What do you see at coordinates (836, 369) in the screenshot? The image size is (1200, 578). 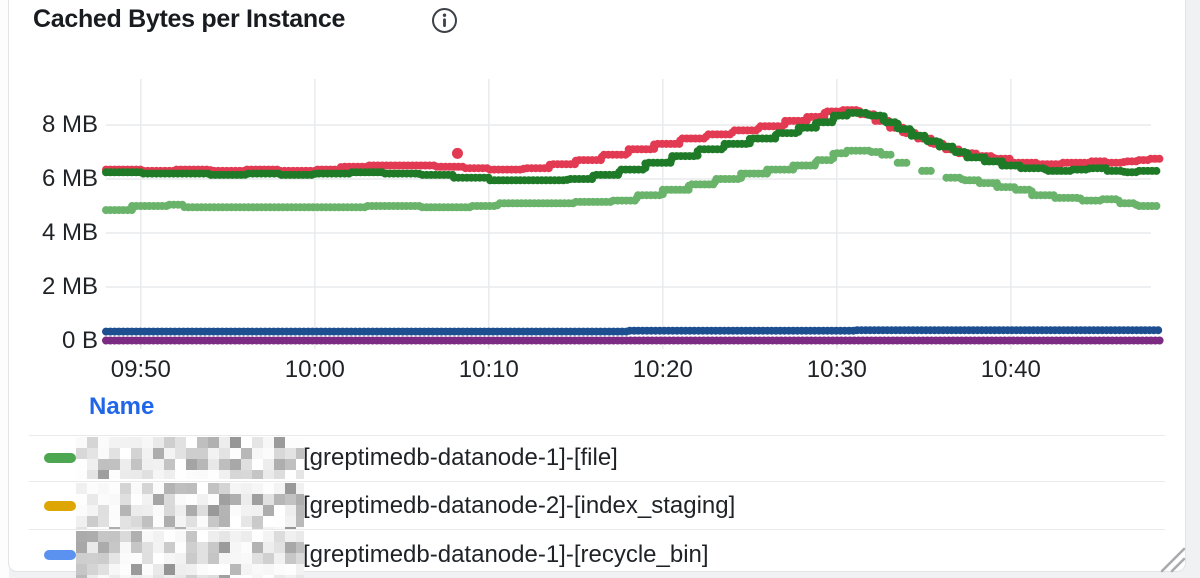 I see `x-tick-label: 10:30` at bounding box center [836, 369].